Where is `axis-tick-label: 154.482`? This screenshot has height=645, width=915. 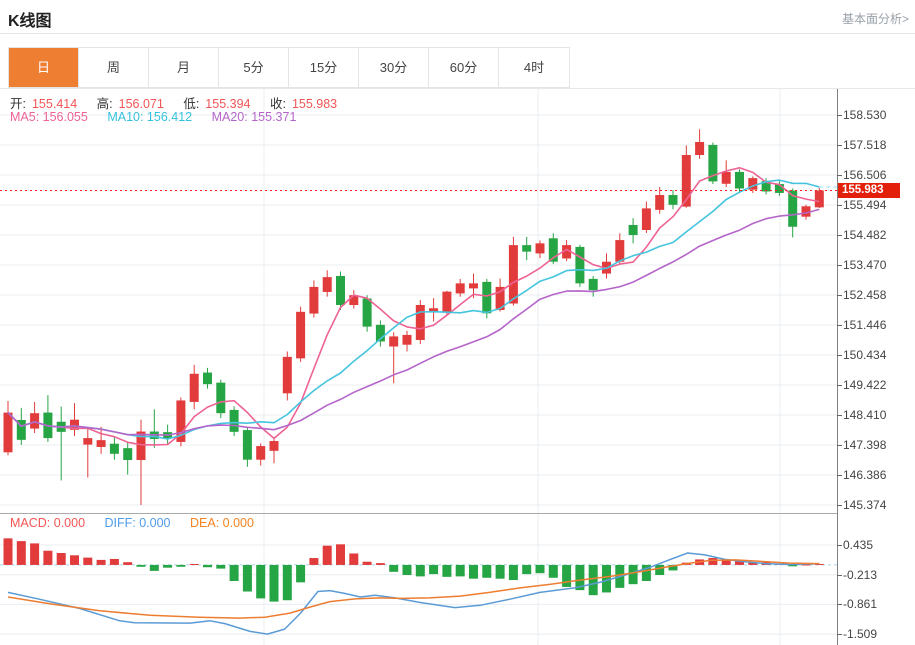 axis-tick-label: 154.482 is located at coordinates (865, 234).